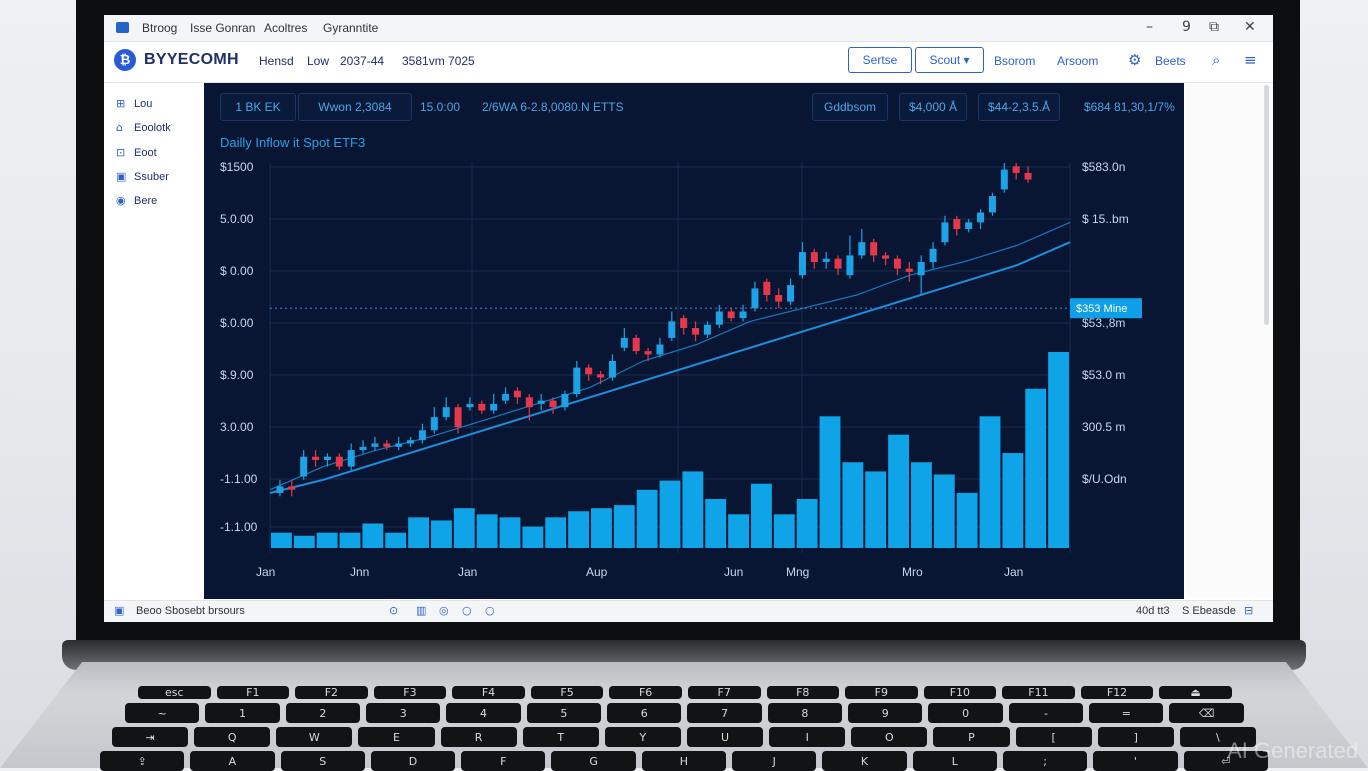  Describe the element at coordinates (125, 60) in the screenshot. I see `brand-logo-icon: ₿` at that location.